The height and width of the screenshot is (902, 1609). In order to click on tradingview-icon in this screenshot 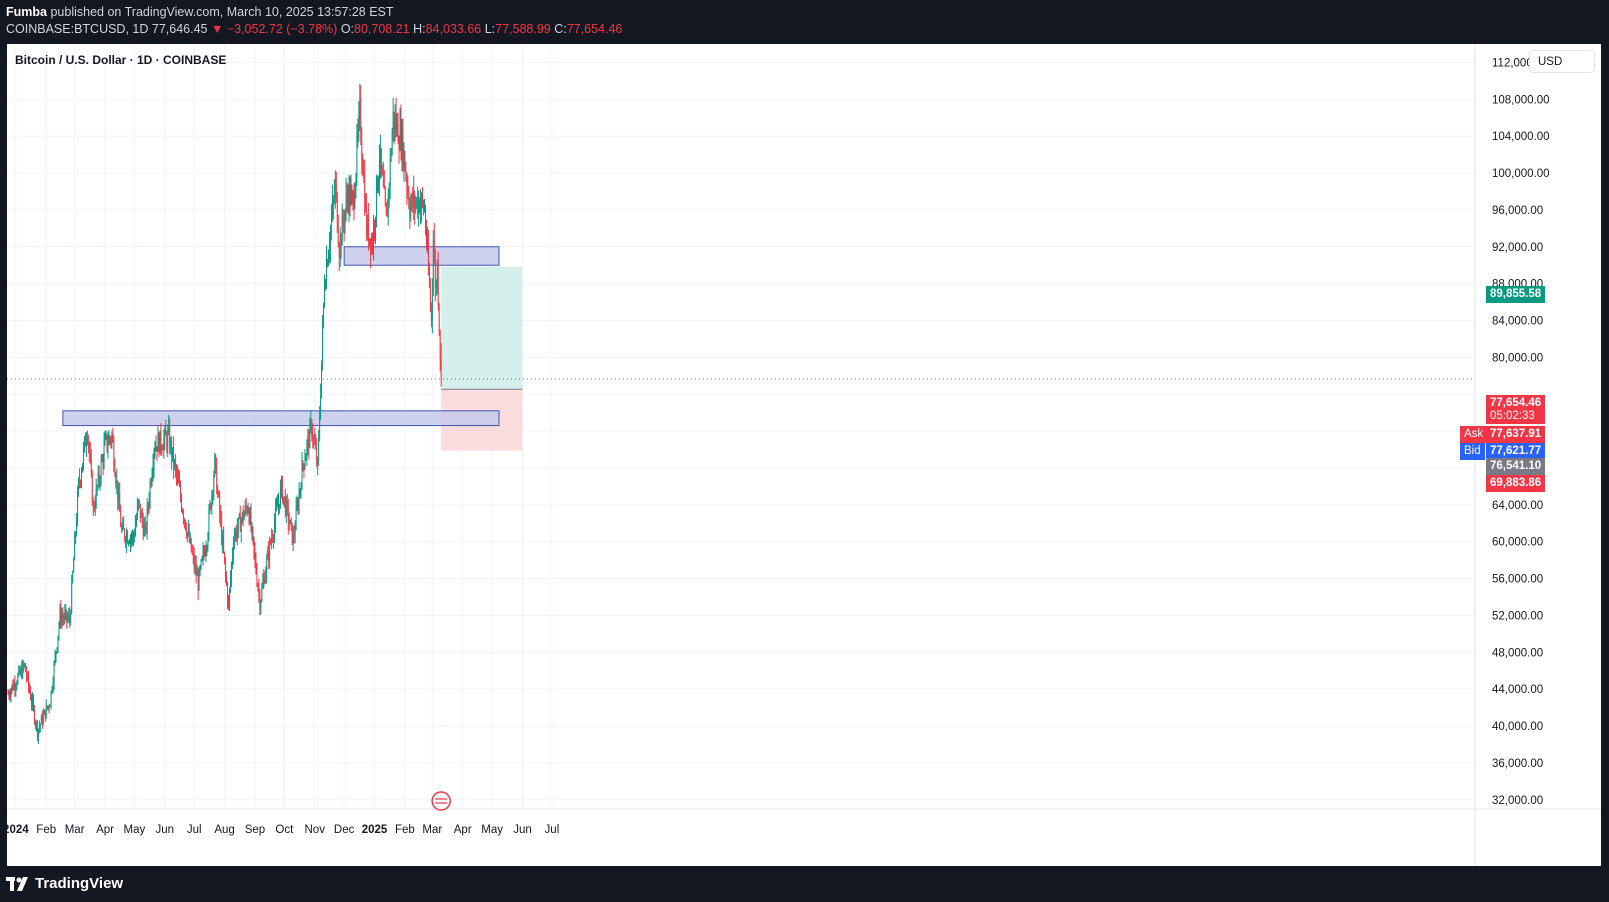, I will do `click(17, 883)`.